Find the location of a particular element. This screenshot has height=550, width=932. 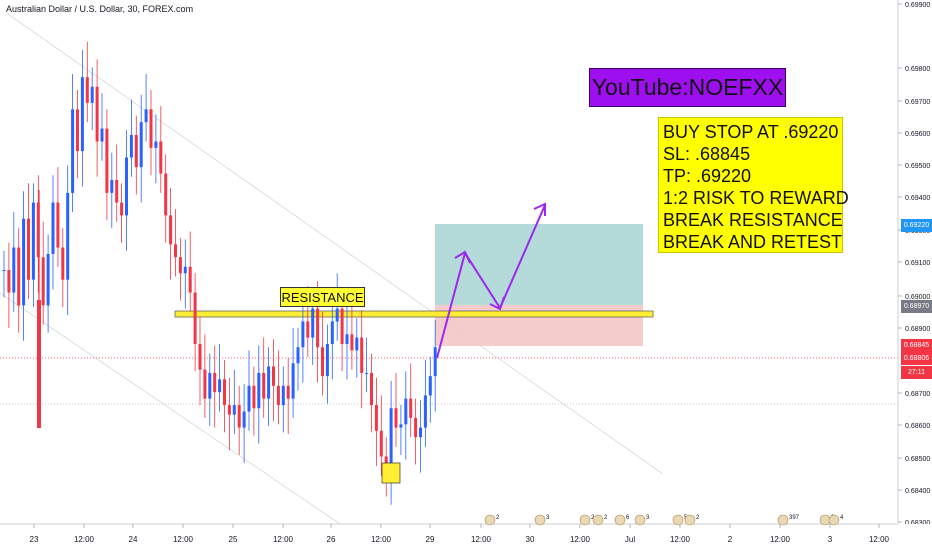

resistance-label-box: RESISTANCE is located at coordinates (322, 297).